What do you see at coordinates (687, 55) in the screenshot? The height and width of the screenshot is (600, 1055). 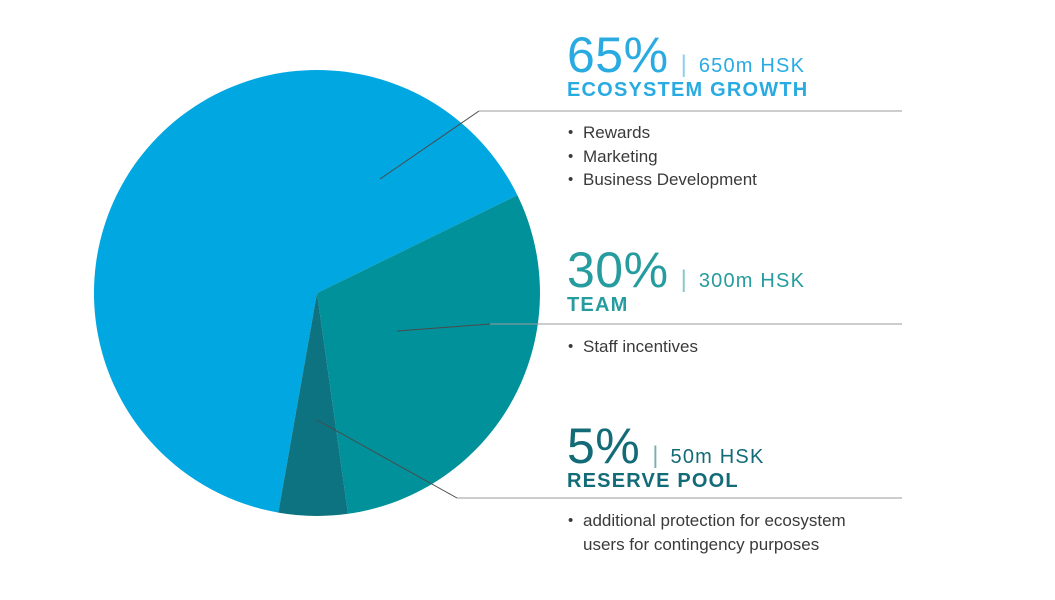 I see `section-stat-row: 65% | 650m HSK` at bounding box center [687, 55].